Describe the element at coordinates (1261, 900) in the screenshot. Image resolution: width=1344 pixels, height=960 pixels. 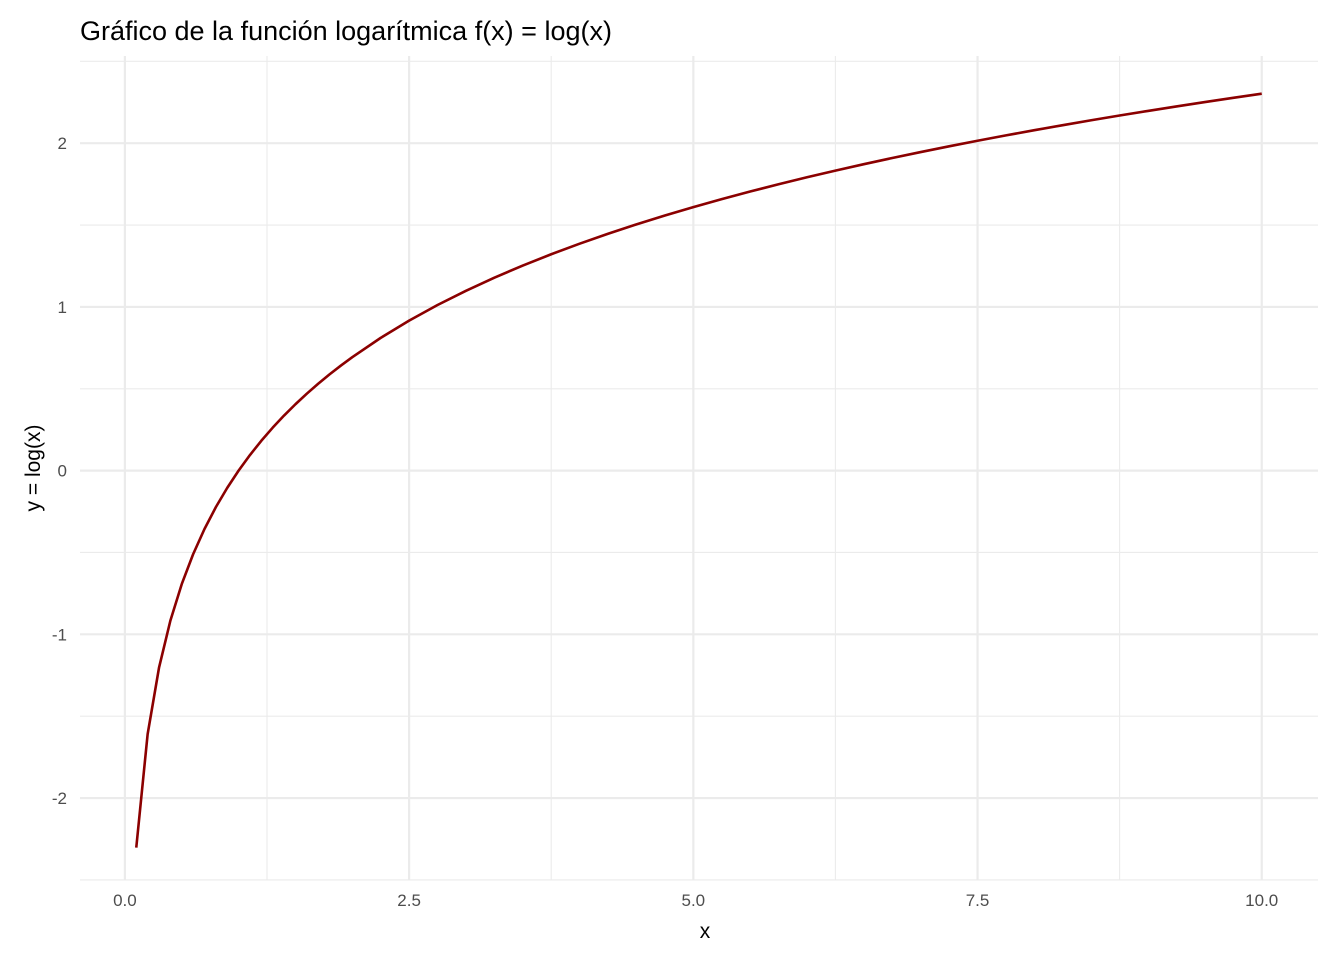
I see `x-tick-label: 10.0` at that location.